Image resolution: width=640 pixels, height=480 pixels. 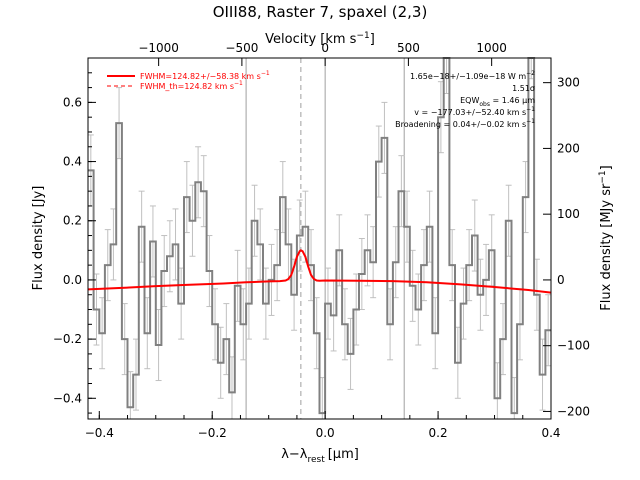 What do you see at coordinates (72, 221) in the screenshot?
I see `y-tick-label: 0.2` at bounding box center [72, 221].